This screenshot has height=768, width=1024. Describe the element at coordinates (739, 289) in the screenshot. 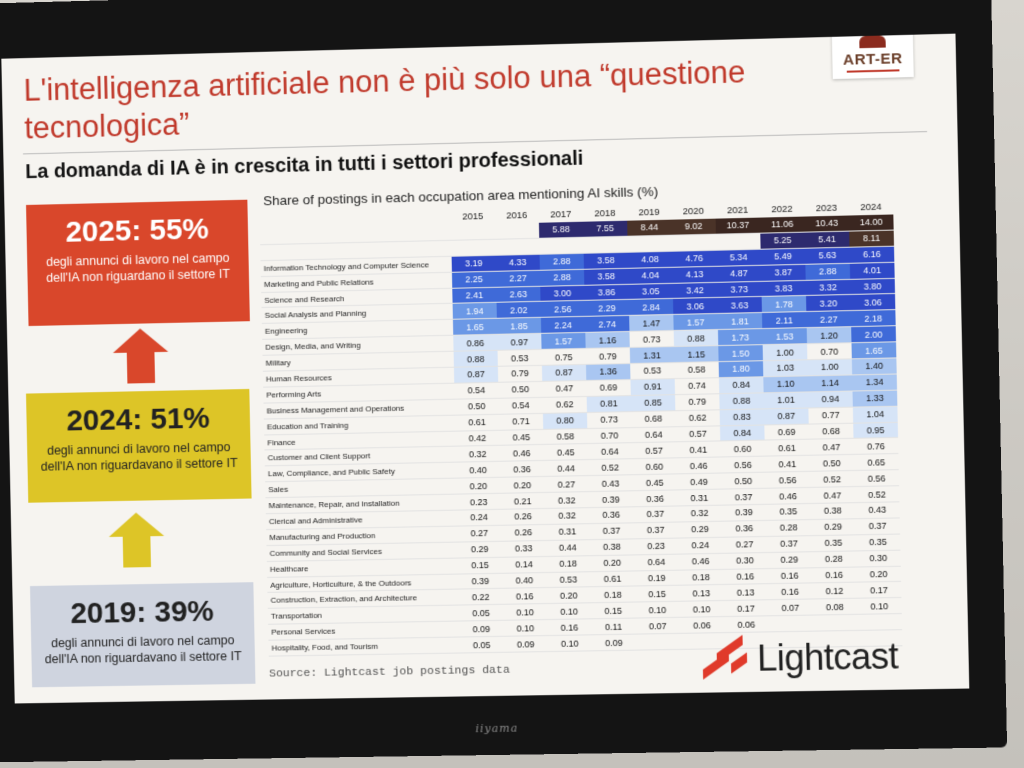

I see `heatmap-cell: 3.73` at that location.